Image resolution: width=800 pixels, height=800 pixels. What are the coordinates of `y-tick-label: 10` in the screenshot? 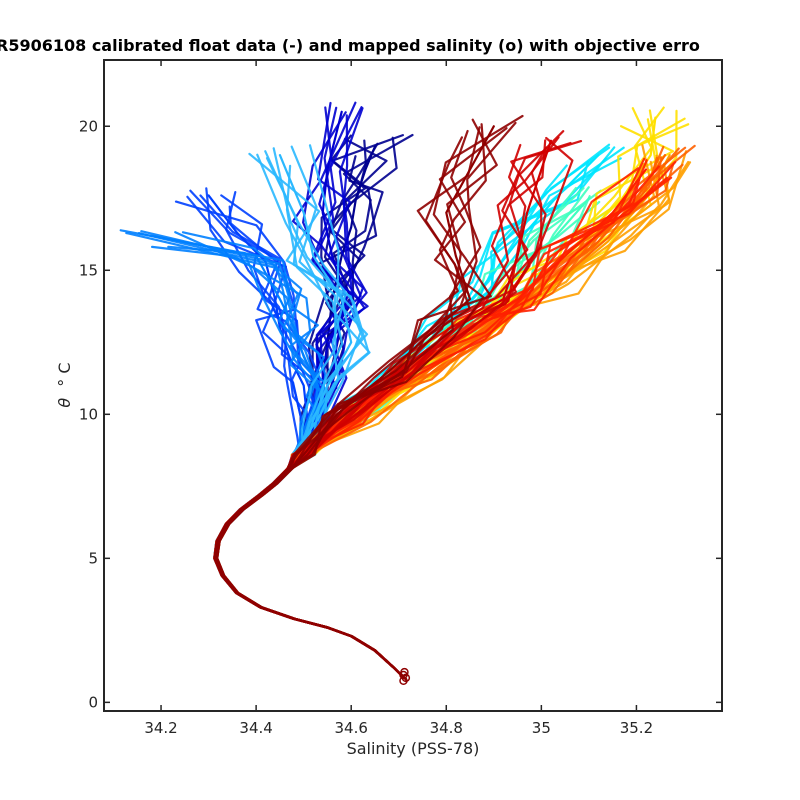 It's located at (88, 414).